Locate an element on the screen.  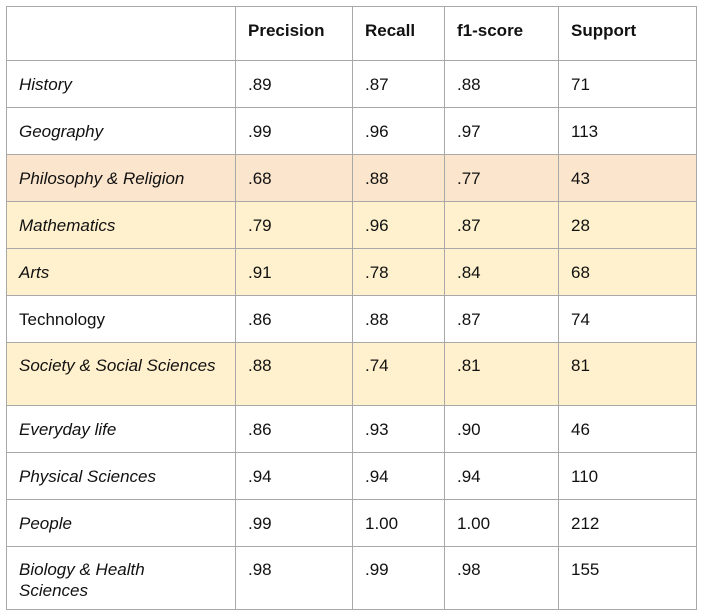
table-row: Mathematics .79.96.87 28 is located at coordinates (351, 225).